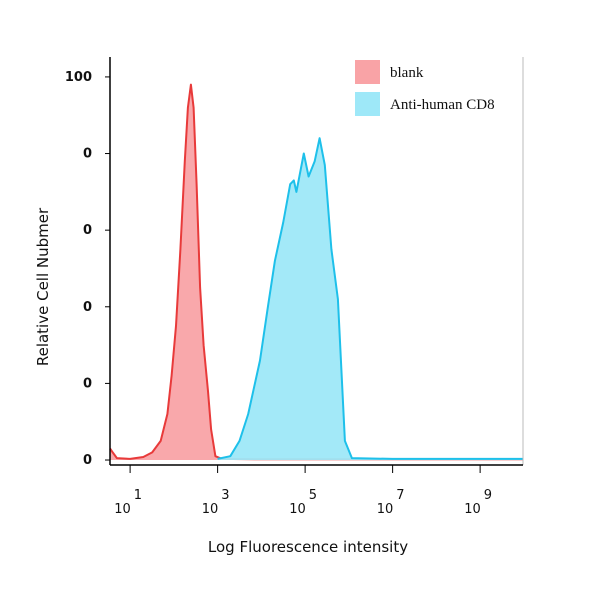  I want to click on x-axis-label: Log Fluorescence intensity, so click(308, 547).